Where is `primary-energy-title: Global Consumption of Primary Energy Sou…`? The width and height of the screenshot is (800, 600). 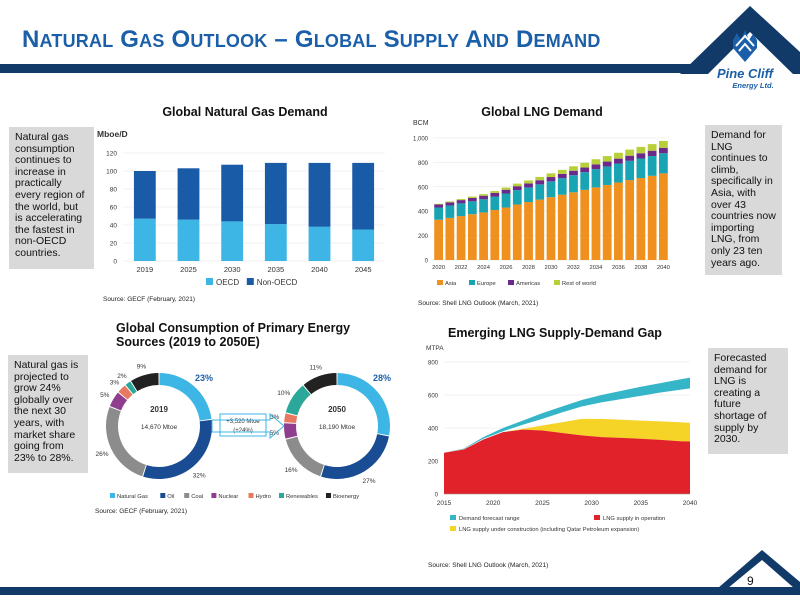 primary-energy-title: Global Consumption of Primary Energy Sou… is located at coordinates (233, 335).